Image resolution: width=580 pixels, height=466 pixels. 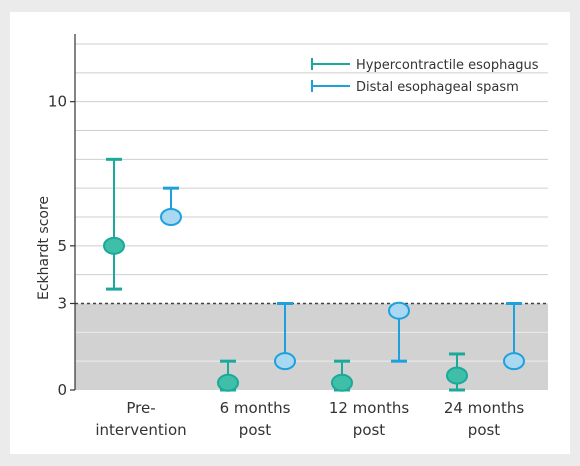 I want to click on x-tick-label-line: Pre-, so click(x=140, y=408).